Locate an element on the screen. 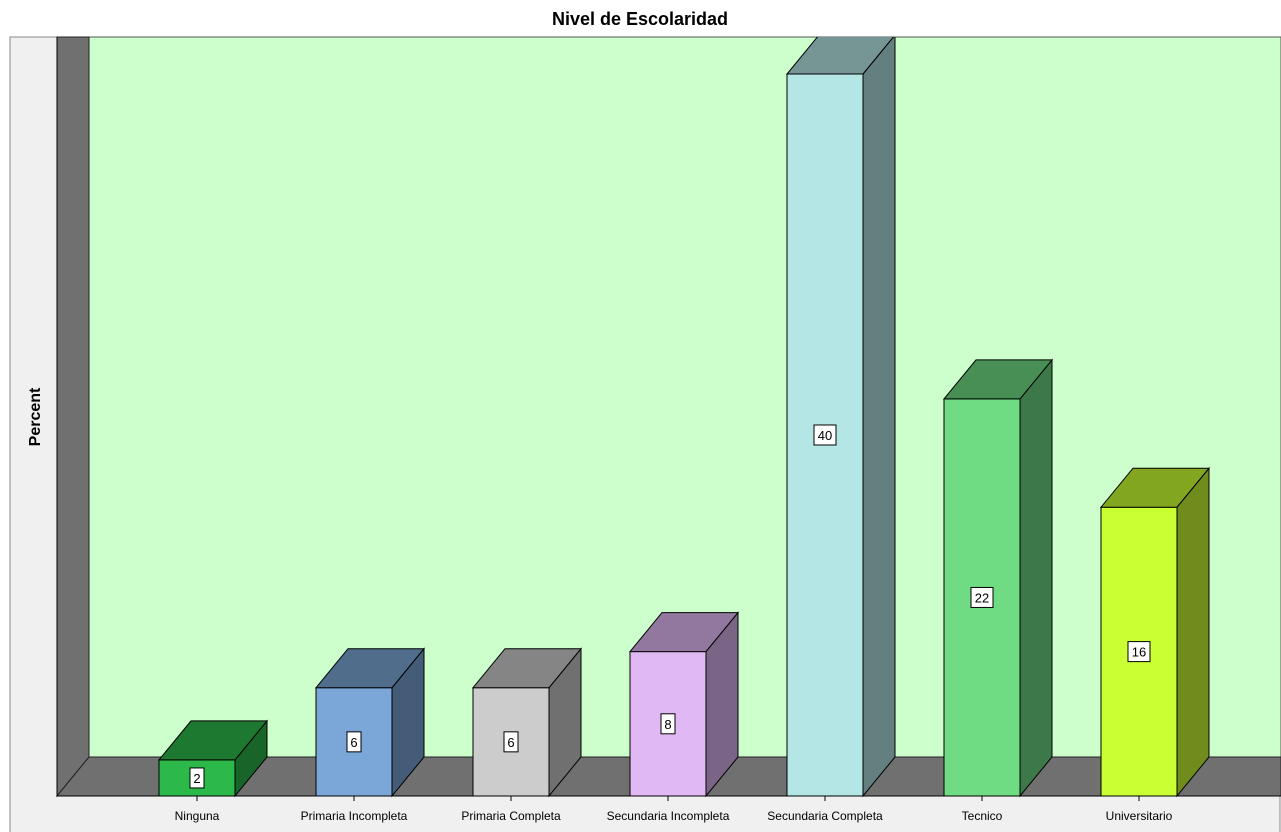 This screenshot has width=1281, height=832. category-label-4: Secundaria Incompleta is located at coordinates (668, 816).